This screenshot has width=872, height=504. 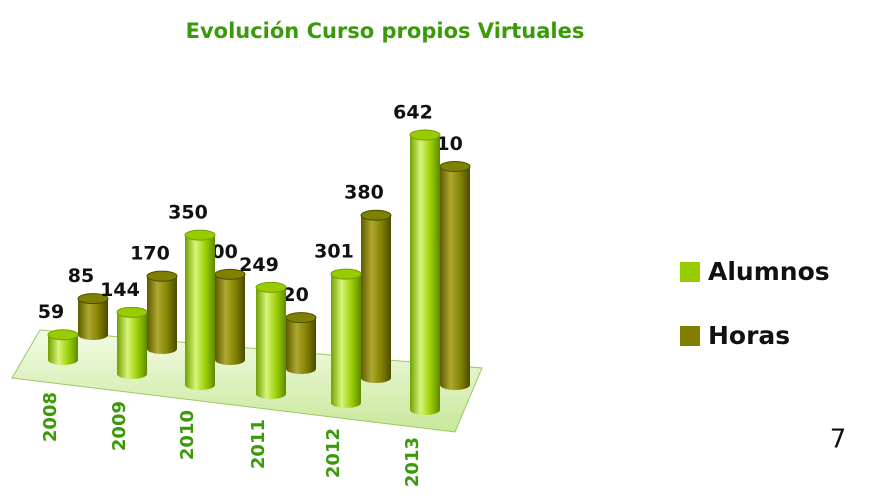 I want to click on data-label: 144, so click(x=120, y=290).